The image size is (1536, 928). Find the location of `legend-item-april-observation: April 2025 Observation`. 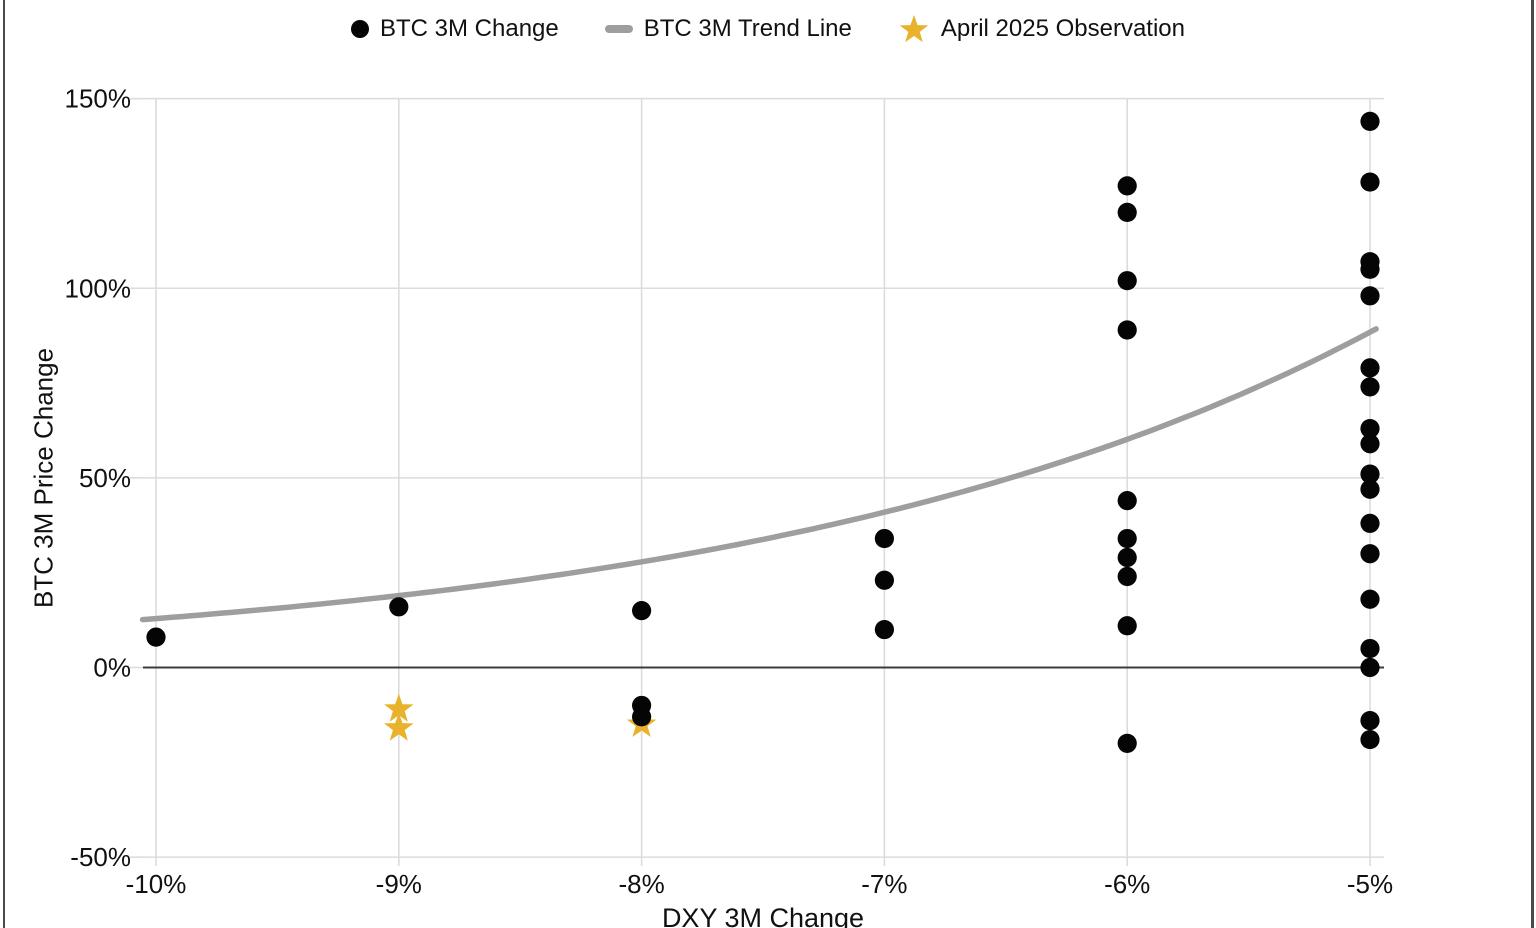

legend-item-april-observation: April 2025 Observation is located at coordinates (1041, 29).